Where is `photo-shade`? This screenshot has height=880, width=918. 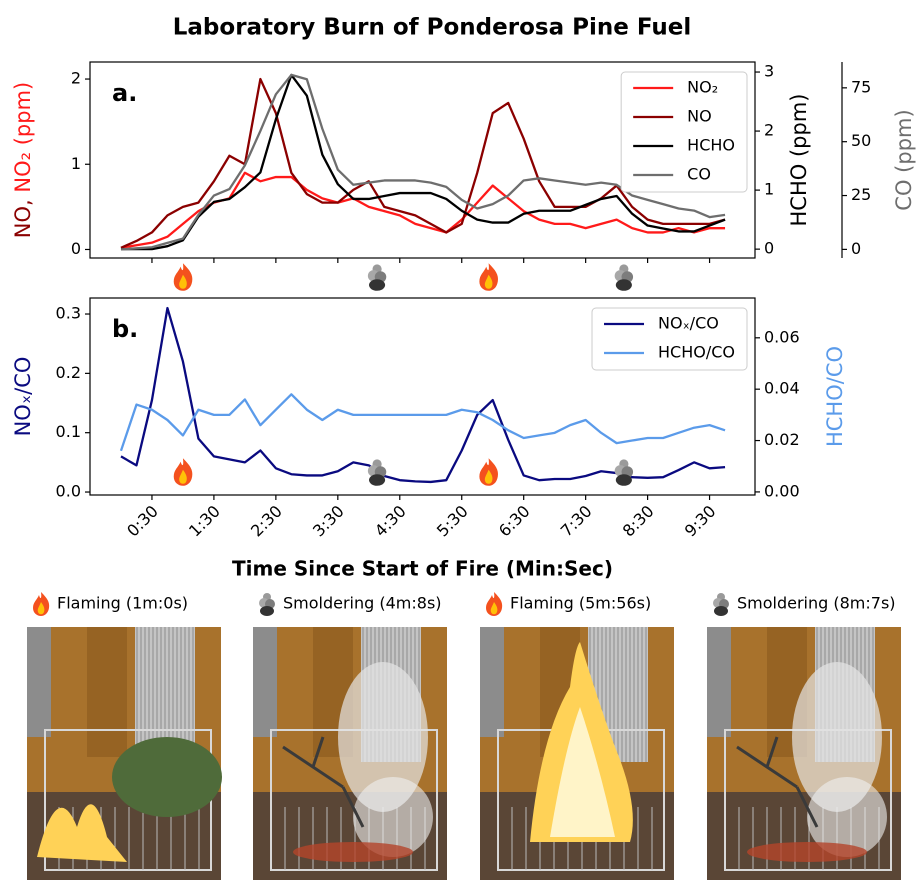
photo-shade is located at coordinates (107, 692).